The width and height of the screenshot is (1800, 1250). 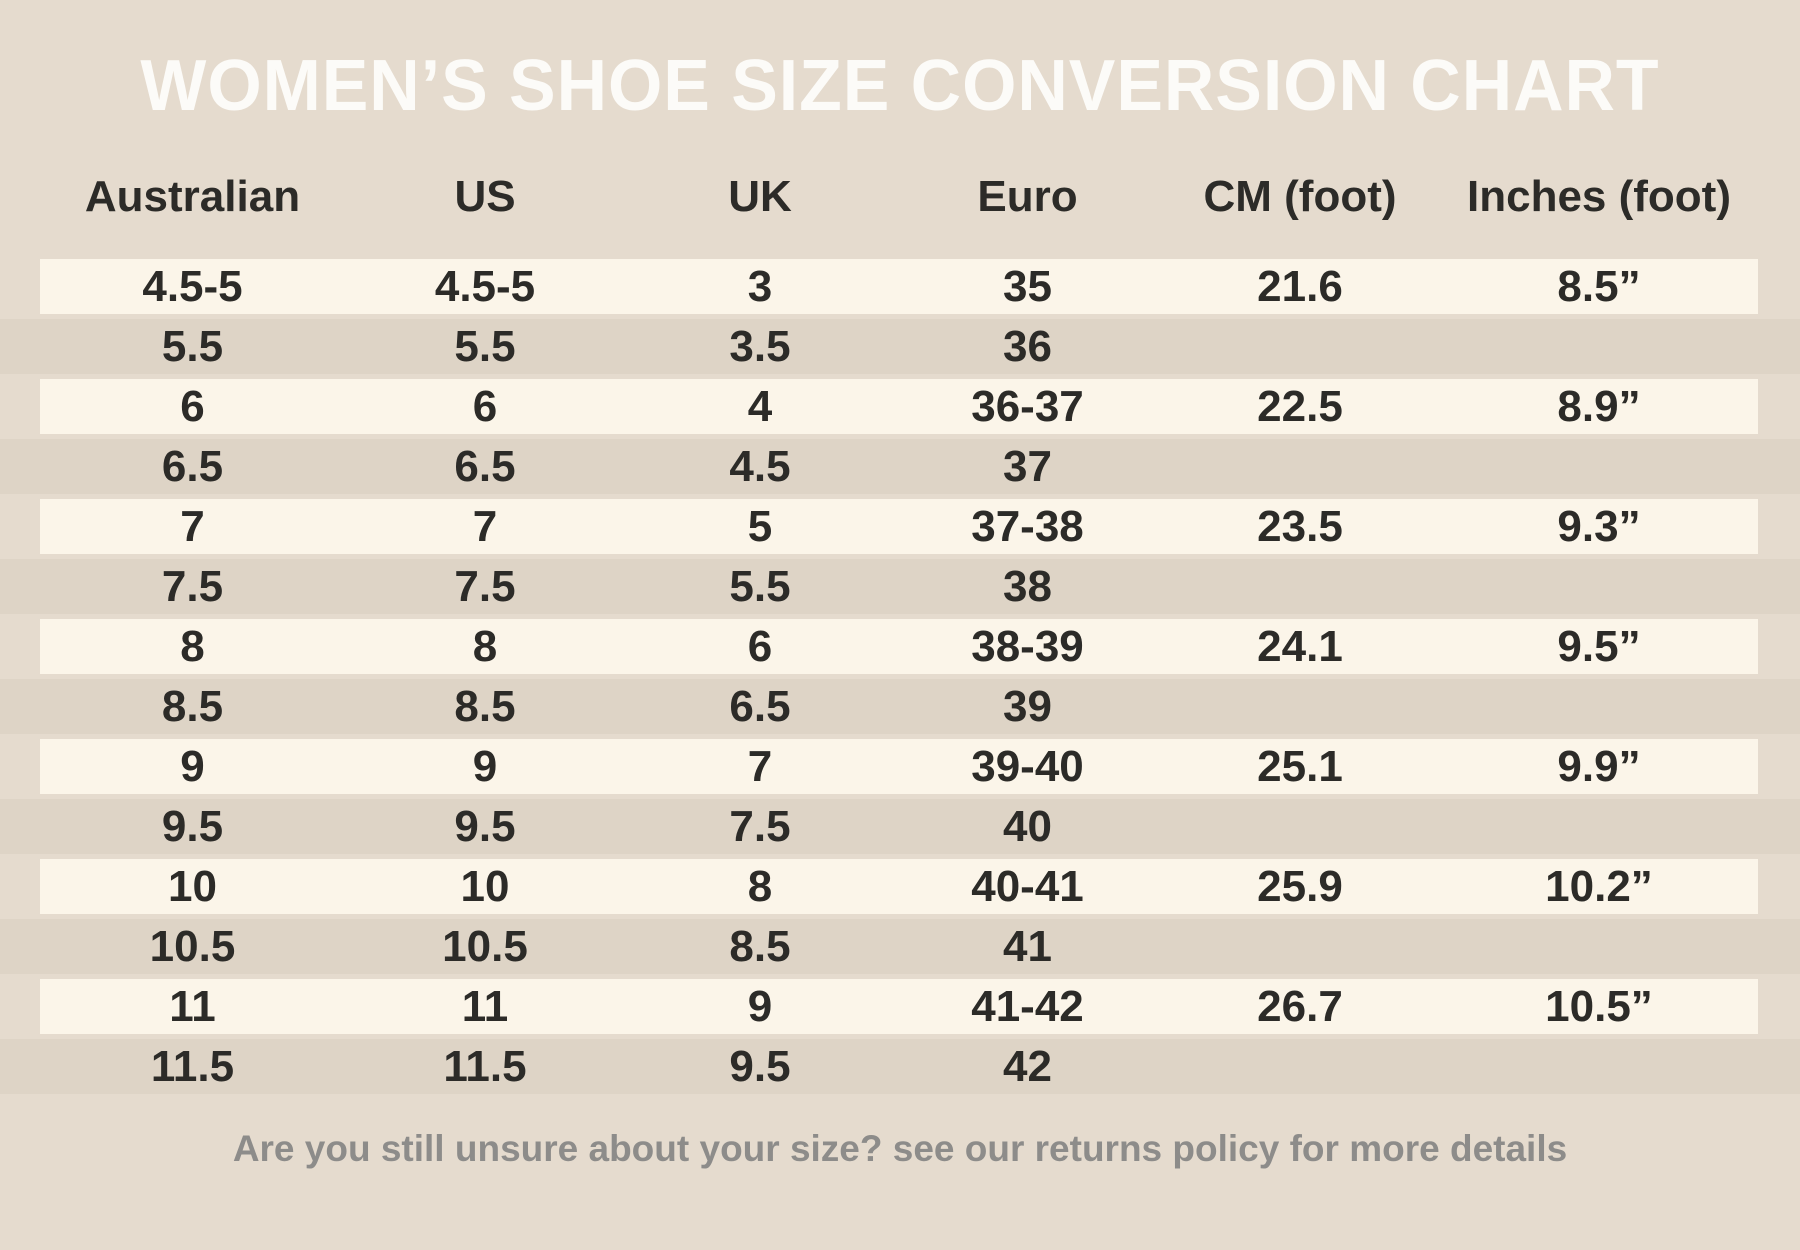 I want to click on table-cell: 5, so click(x=760, y=526).